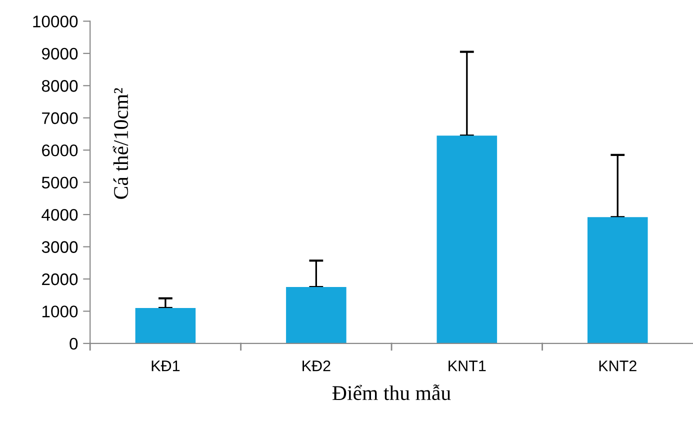 The width and height of the screenshot is (693, 424). I want to click on y-axis-title: Cá thể/10cm², so click(120, 143).